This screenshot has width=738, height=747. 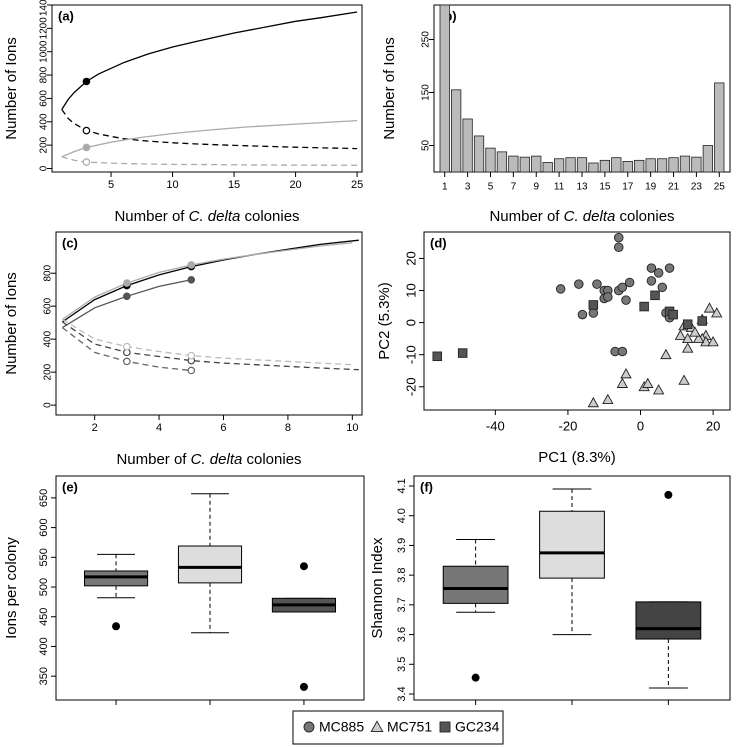 I want to click on y-tick-label: 3.4, so click(x=402, y=693).